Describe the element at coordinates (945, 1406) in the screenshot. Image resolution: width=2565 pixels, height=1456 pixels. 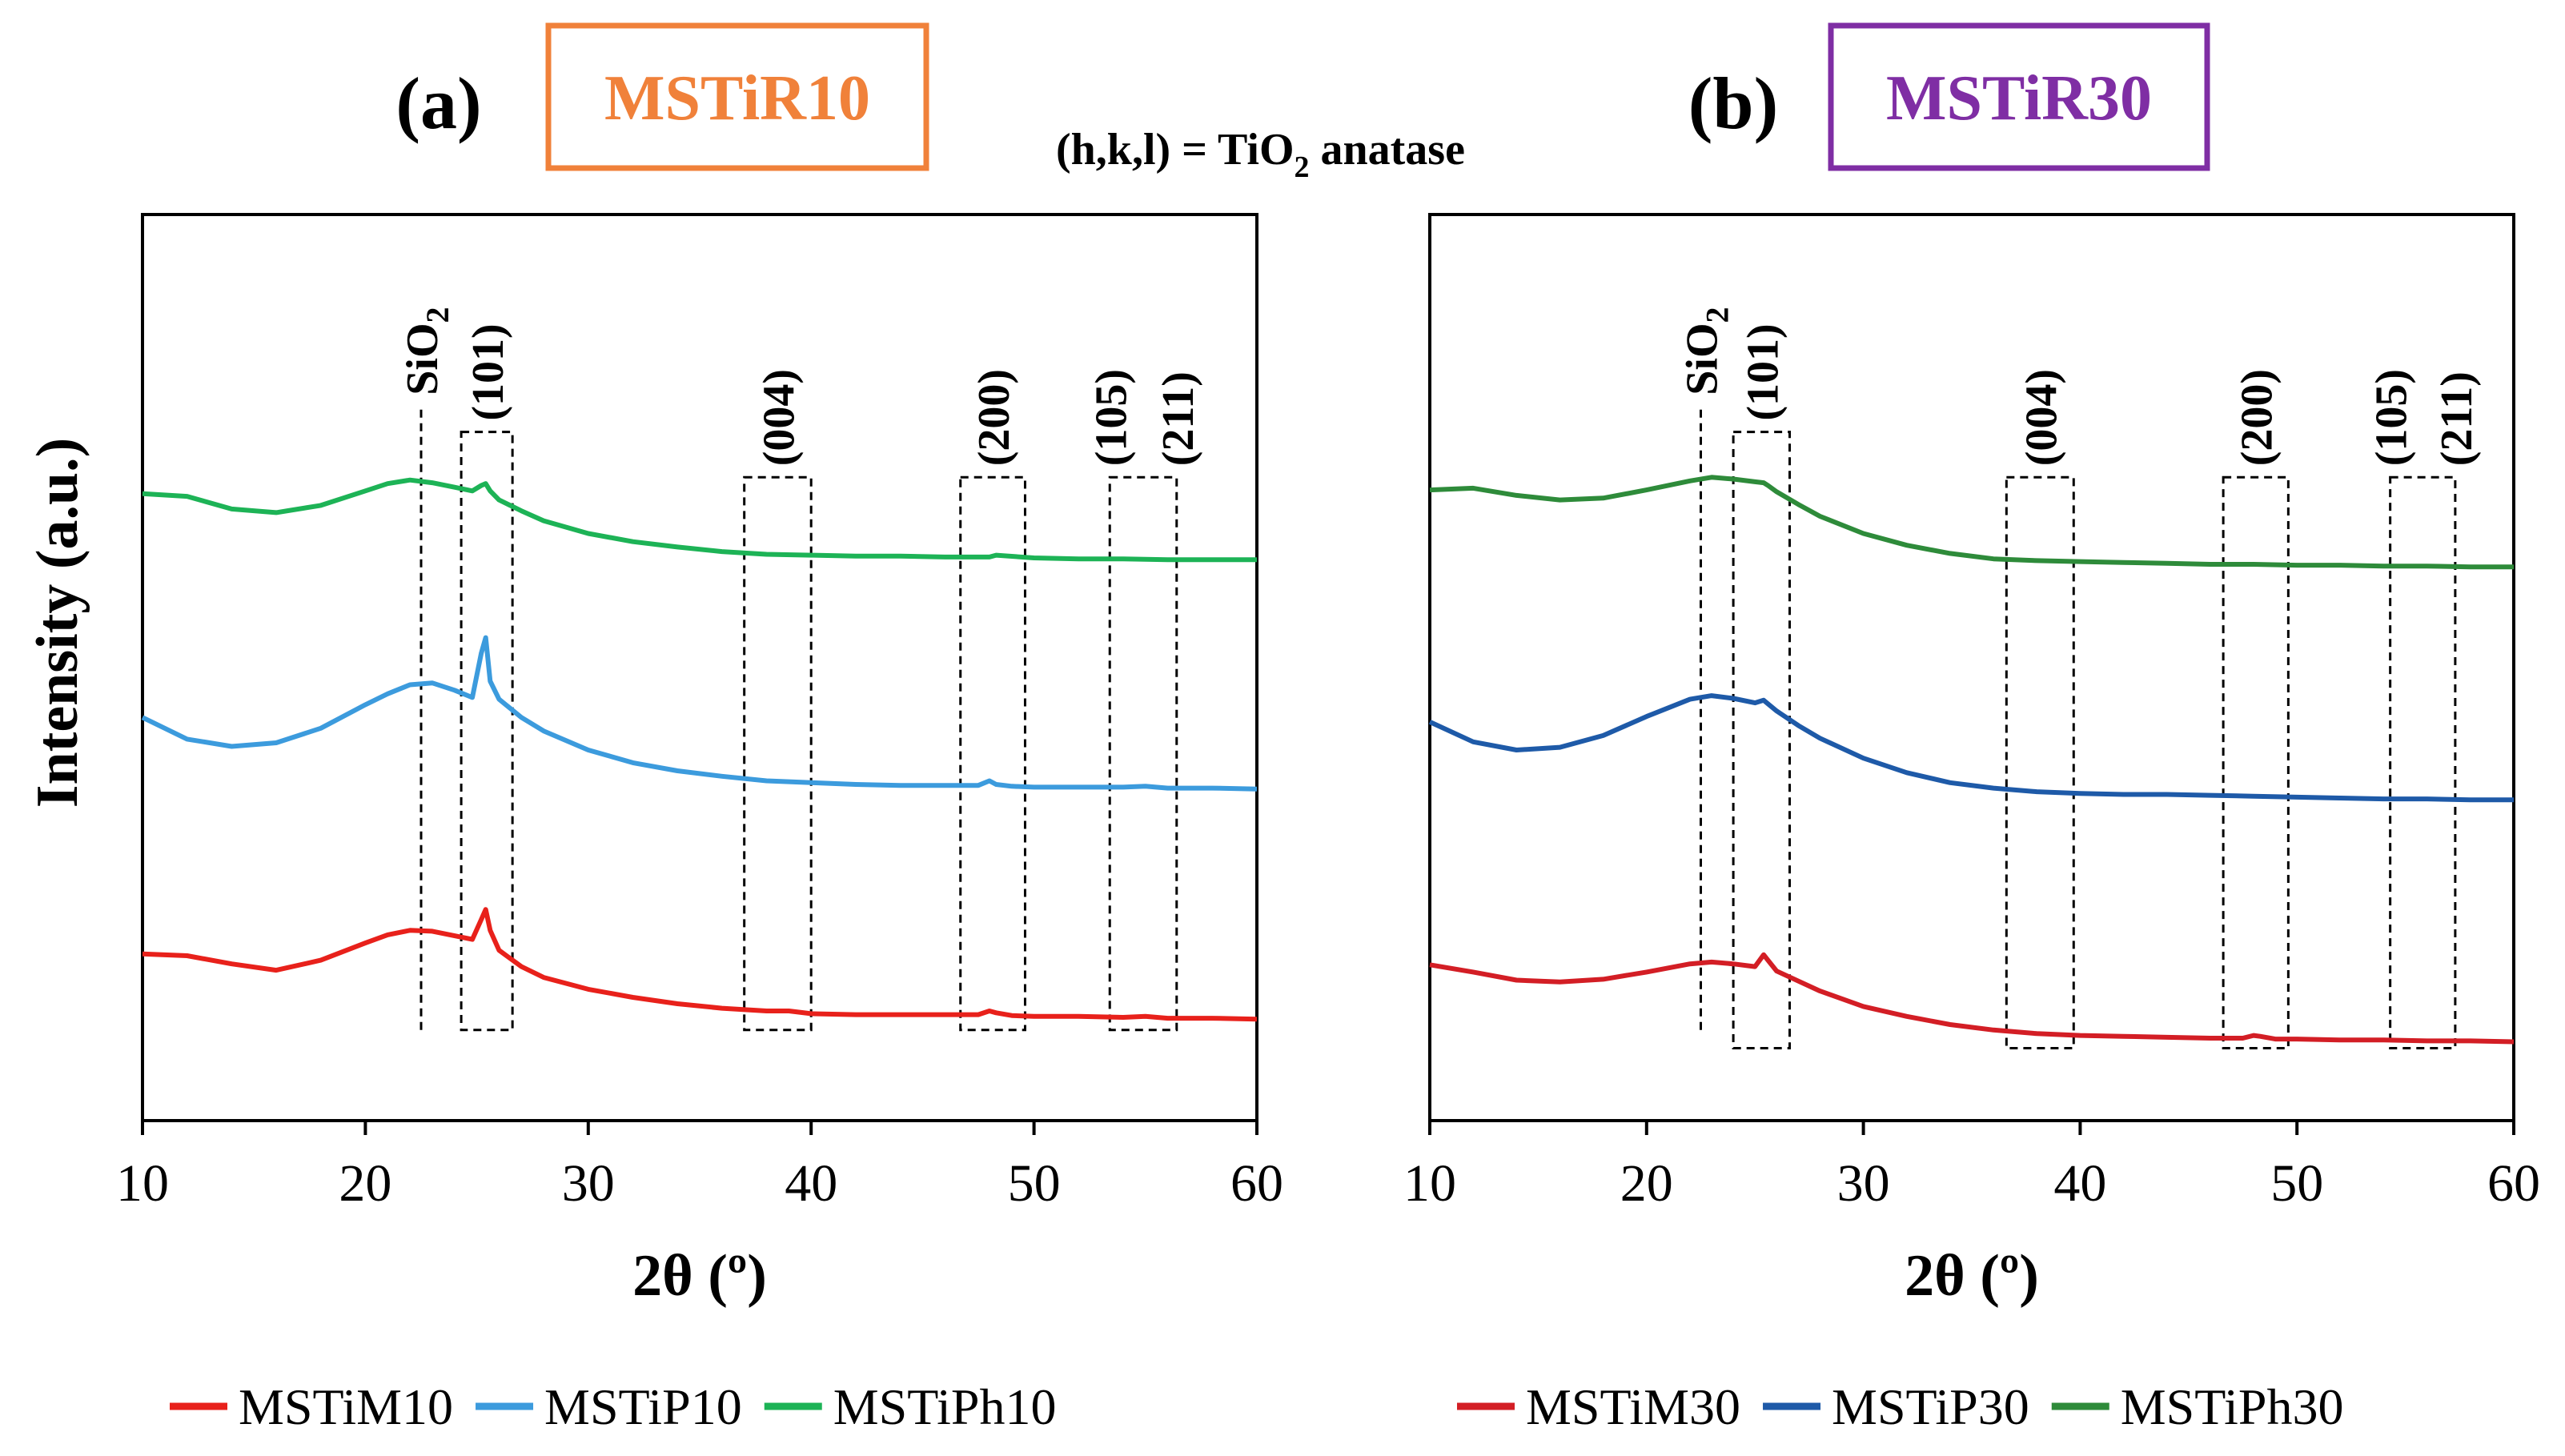
I see `legend-label: MSTiPh10` at that location.